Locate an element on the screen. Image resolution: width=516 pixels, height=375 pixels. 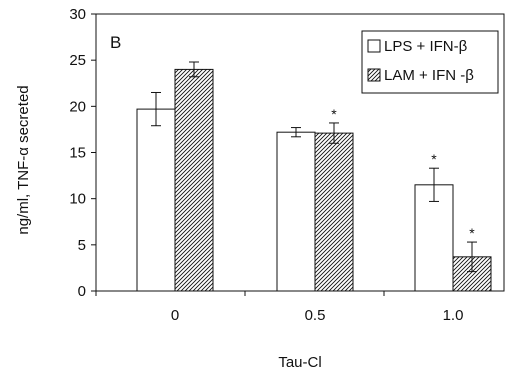
y-tick-label: 10 is located at coordinates (77, 199).